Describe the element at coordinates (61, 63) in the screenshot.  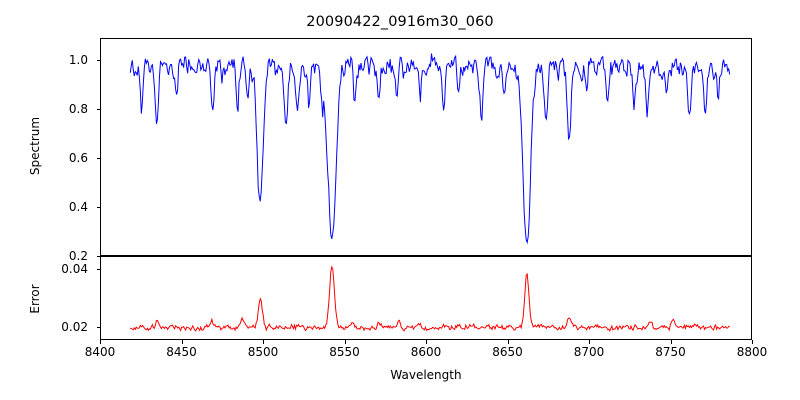
I see `ytick-label-wrap: 1.0` at that location.